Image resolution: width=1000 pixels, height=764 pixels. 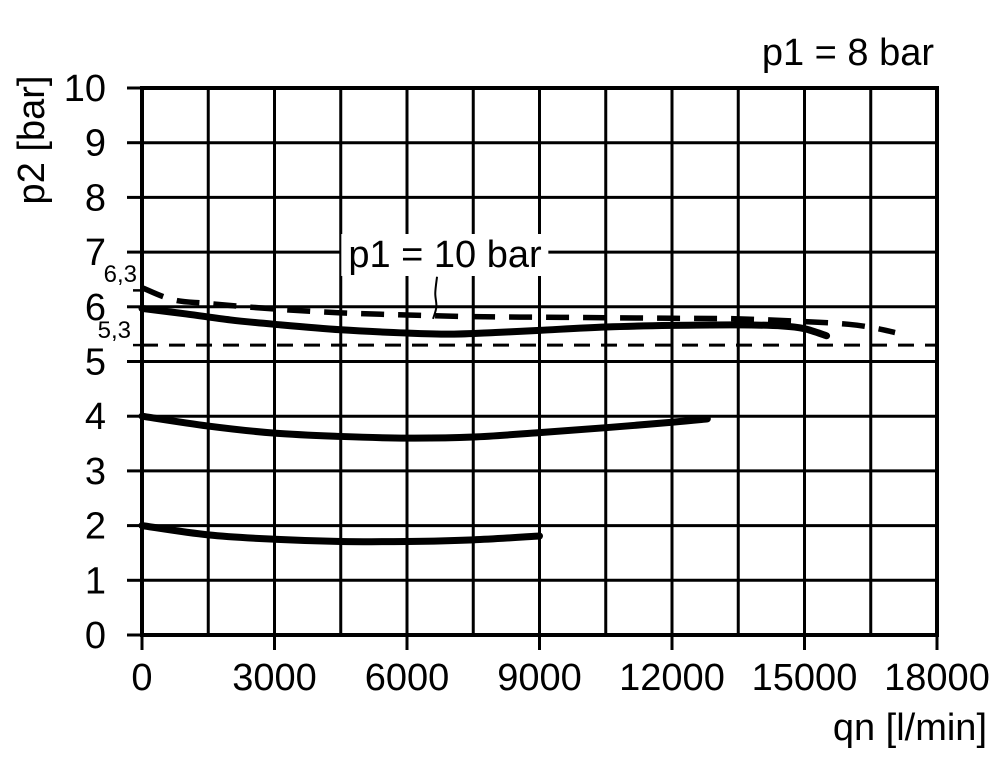 I want to click on x-tick-label: 0, so click(x=141, y=678).